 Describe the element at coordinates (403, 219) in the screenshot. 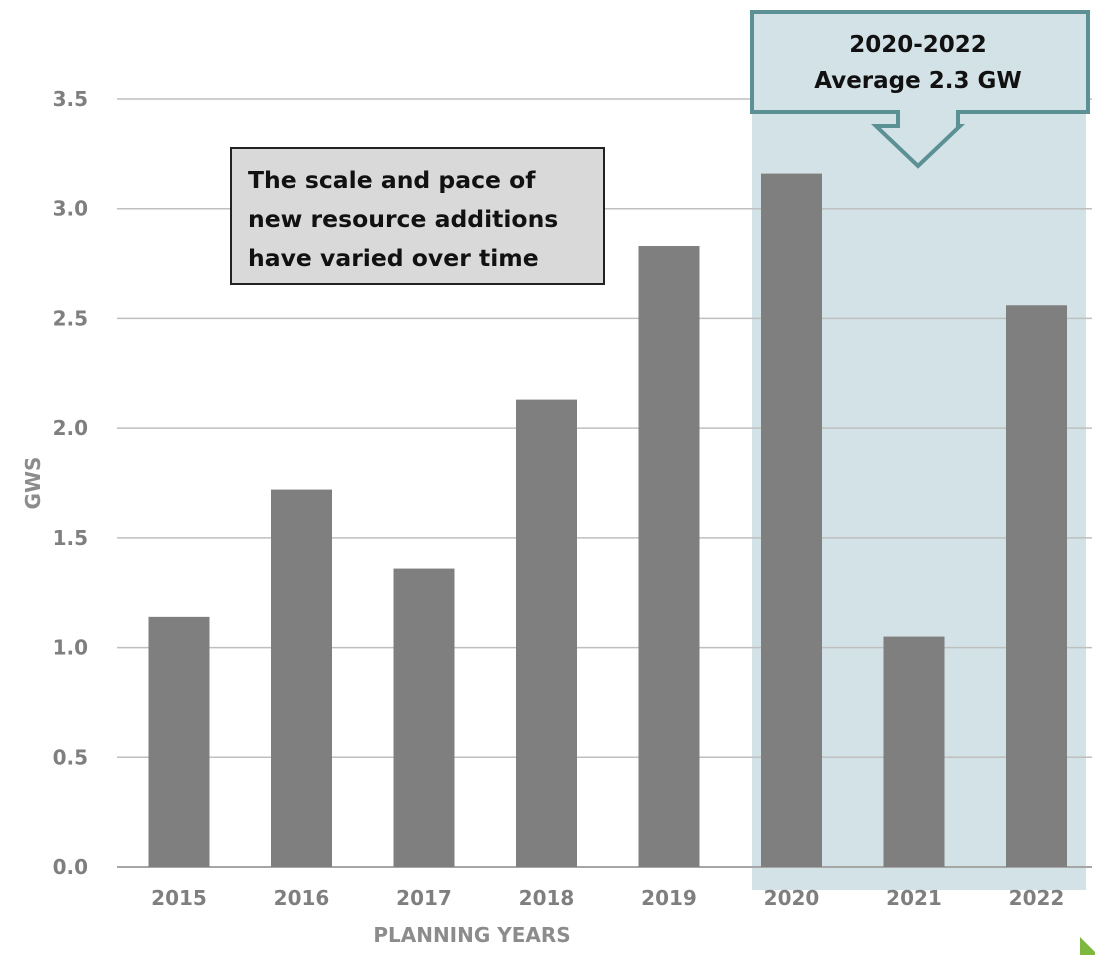

I see `note-line-2: new resource additions` at that location.